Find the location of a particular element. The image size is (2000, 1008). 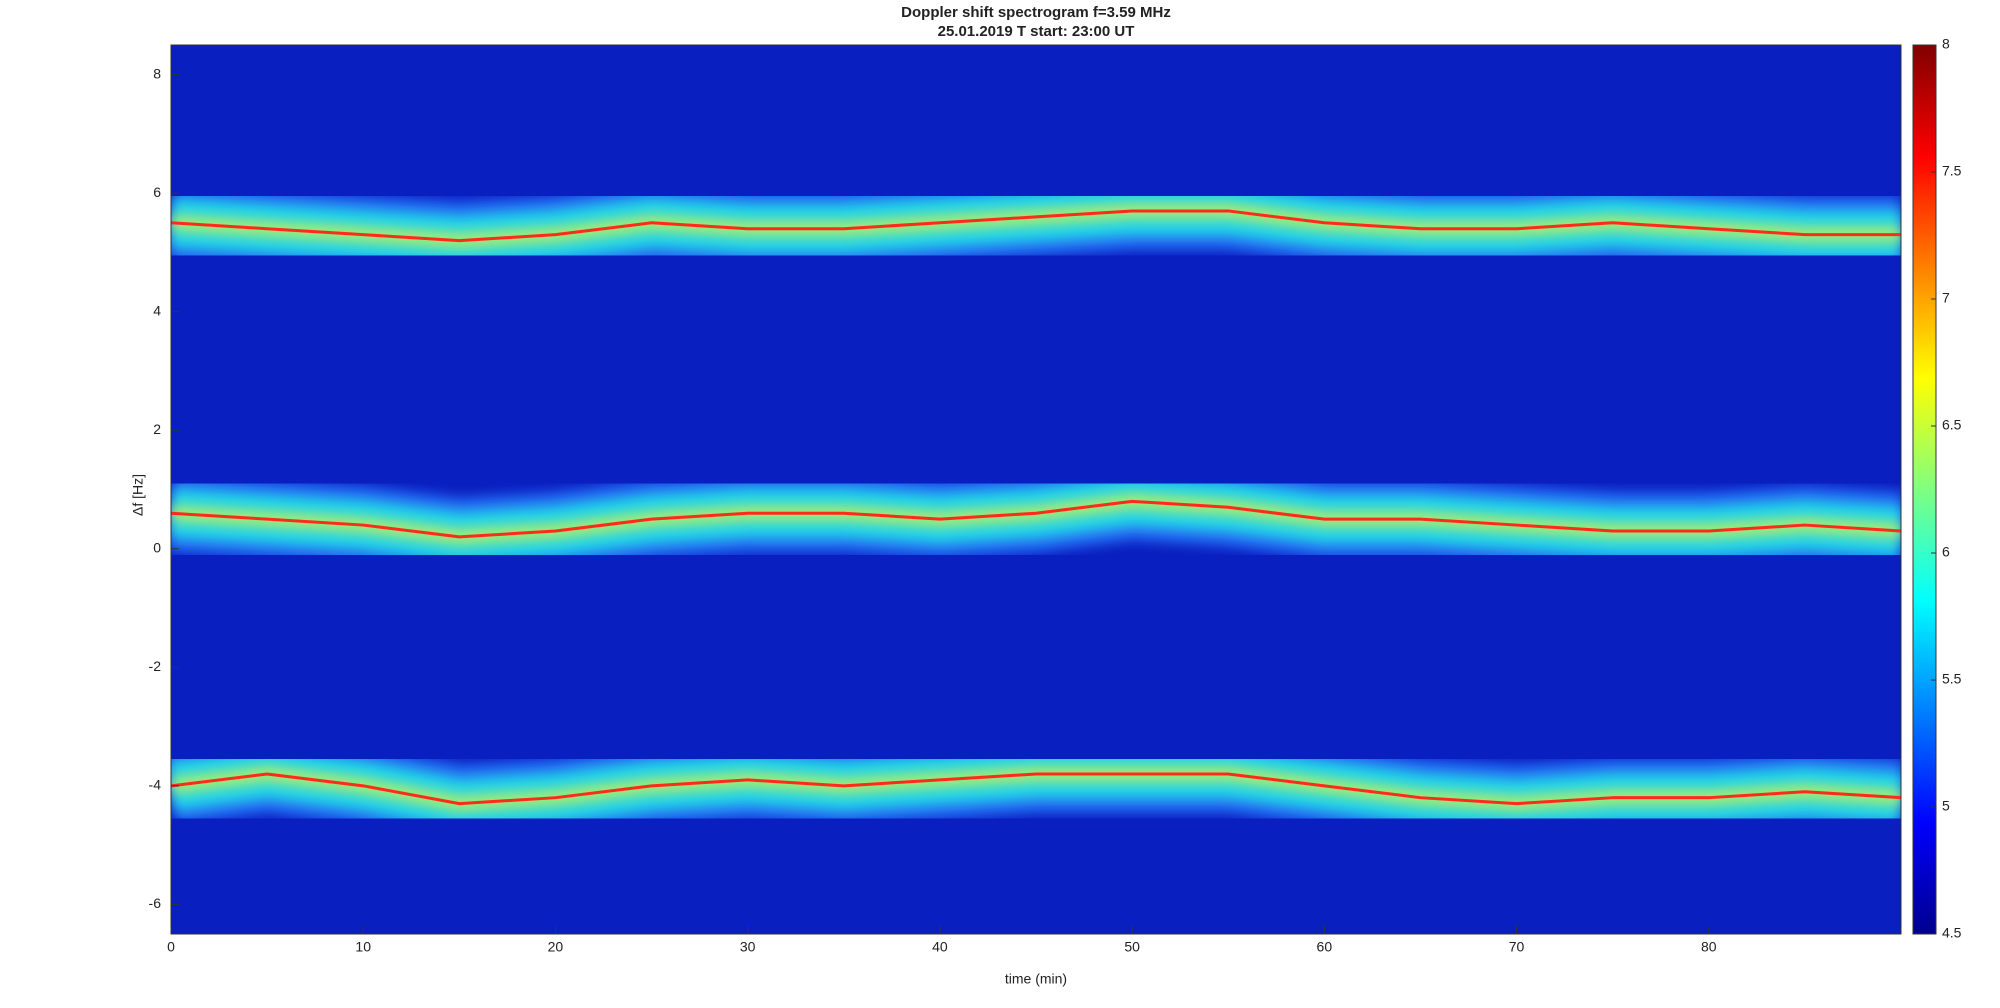

x-tick-label: 80 is located at coordinates (1709, 947).